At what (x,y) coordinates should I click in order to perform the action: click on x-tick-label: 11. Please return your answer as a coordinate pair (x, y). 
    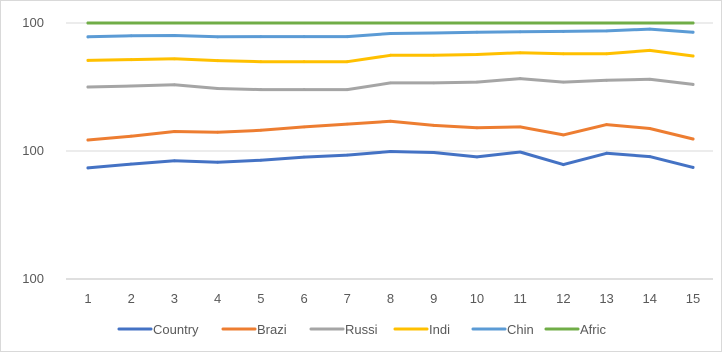
    Looking at the image, I should click on (520, 298).